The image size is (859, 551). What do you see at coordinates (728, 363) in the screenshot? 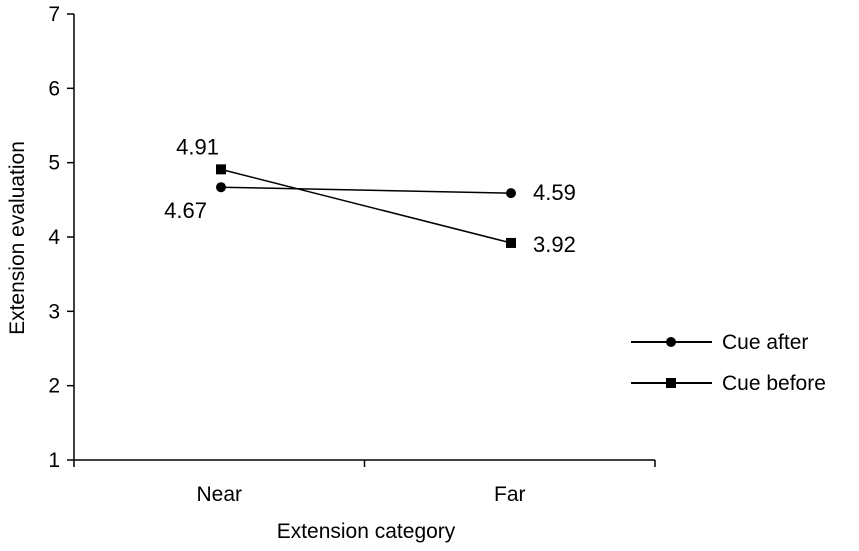
I see `legend: Cue after Cue before` at bounding box center [728, 363].